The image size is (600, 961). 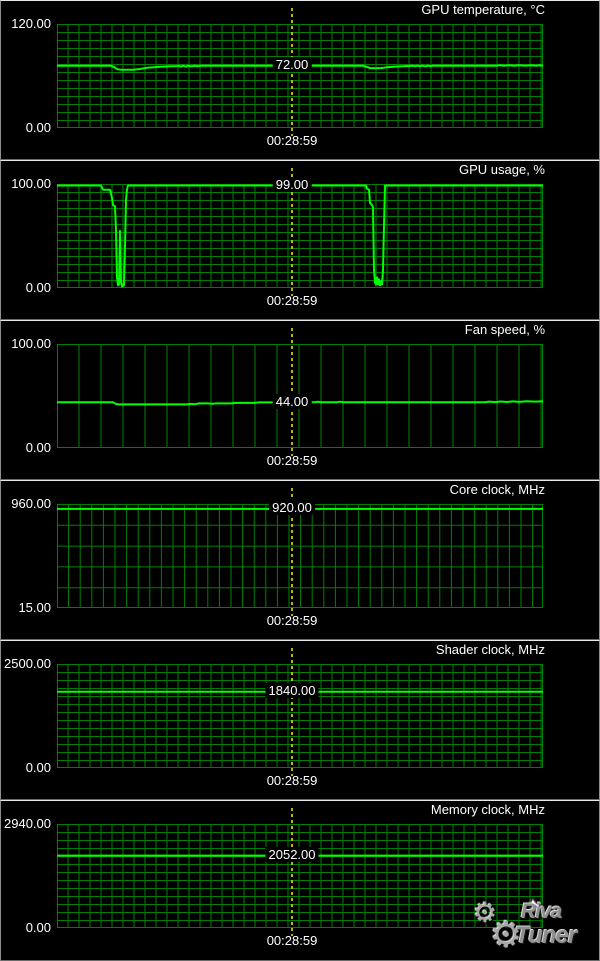 I want to click on rivatuner-logo: ⚙ ⚙ ✦ Riva Tuner, so click(x=534, y=927).